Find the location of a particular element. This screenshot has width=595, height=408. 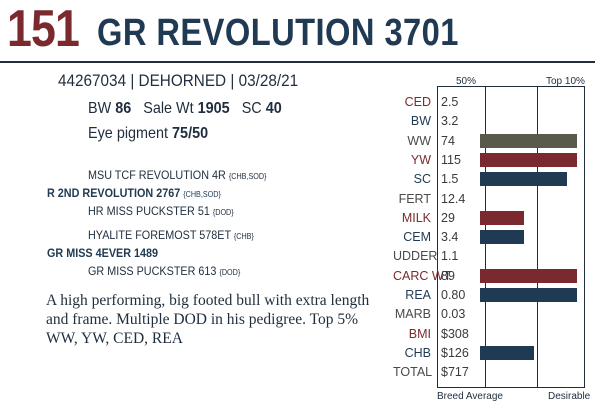

epd-value-rea: 0.80 is located at coordinates (453, 295).